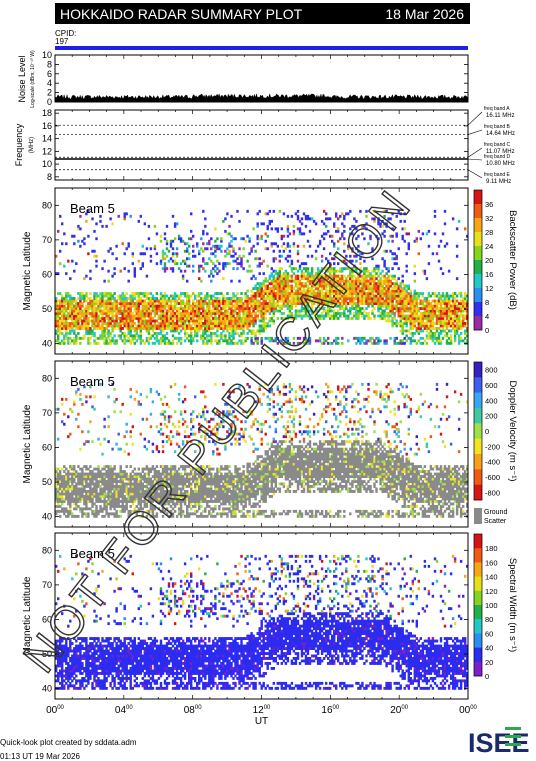 This screenshot has width=536, height=761. What do you see at coordinates (500, 152) in the screenshot?
I see `freq-band-value-2: 11.07 MHz` at bounding box center [500, 152].